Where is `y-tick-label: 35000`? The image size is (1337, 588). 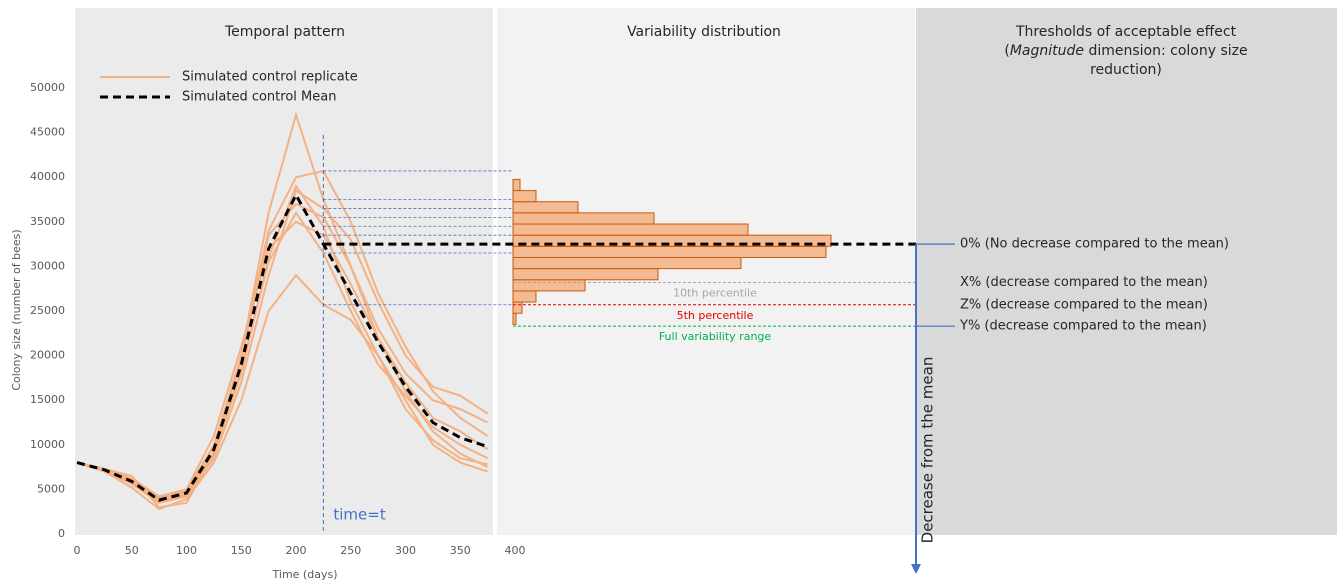 y-tick-label: 35000 is located at coordinates (47, 221).